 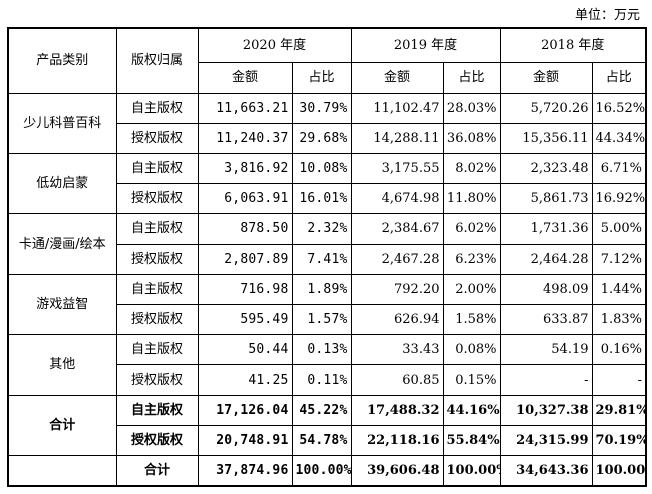 I want to click on ratio-cell: 44.34%, so click(x=619, y=138).